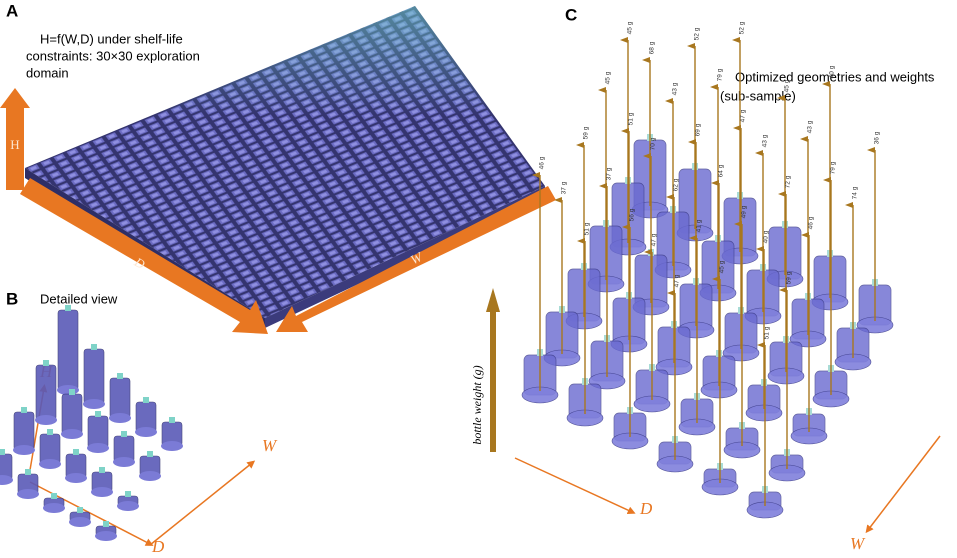  I want to click on title-line: domain, so click(47, 72).